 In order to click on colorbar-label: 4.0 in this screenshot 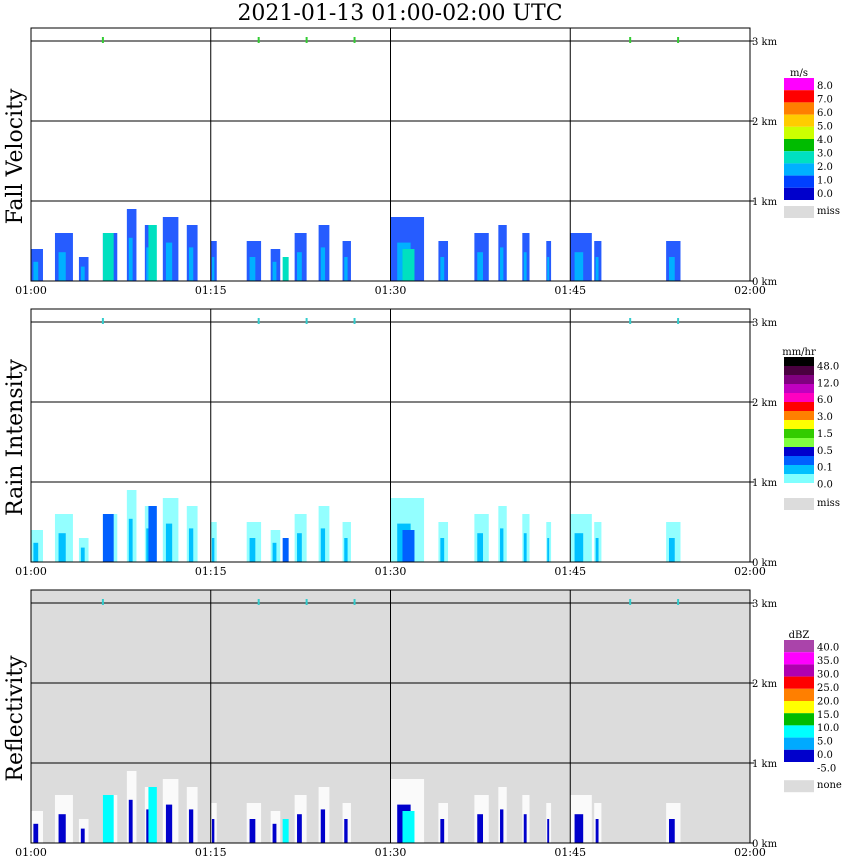, I will do `click(825, 140)`.